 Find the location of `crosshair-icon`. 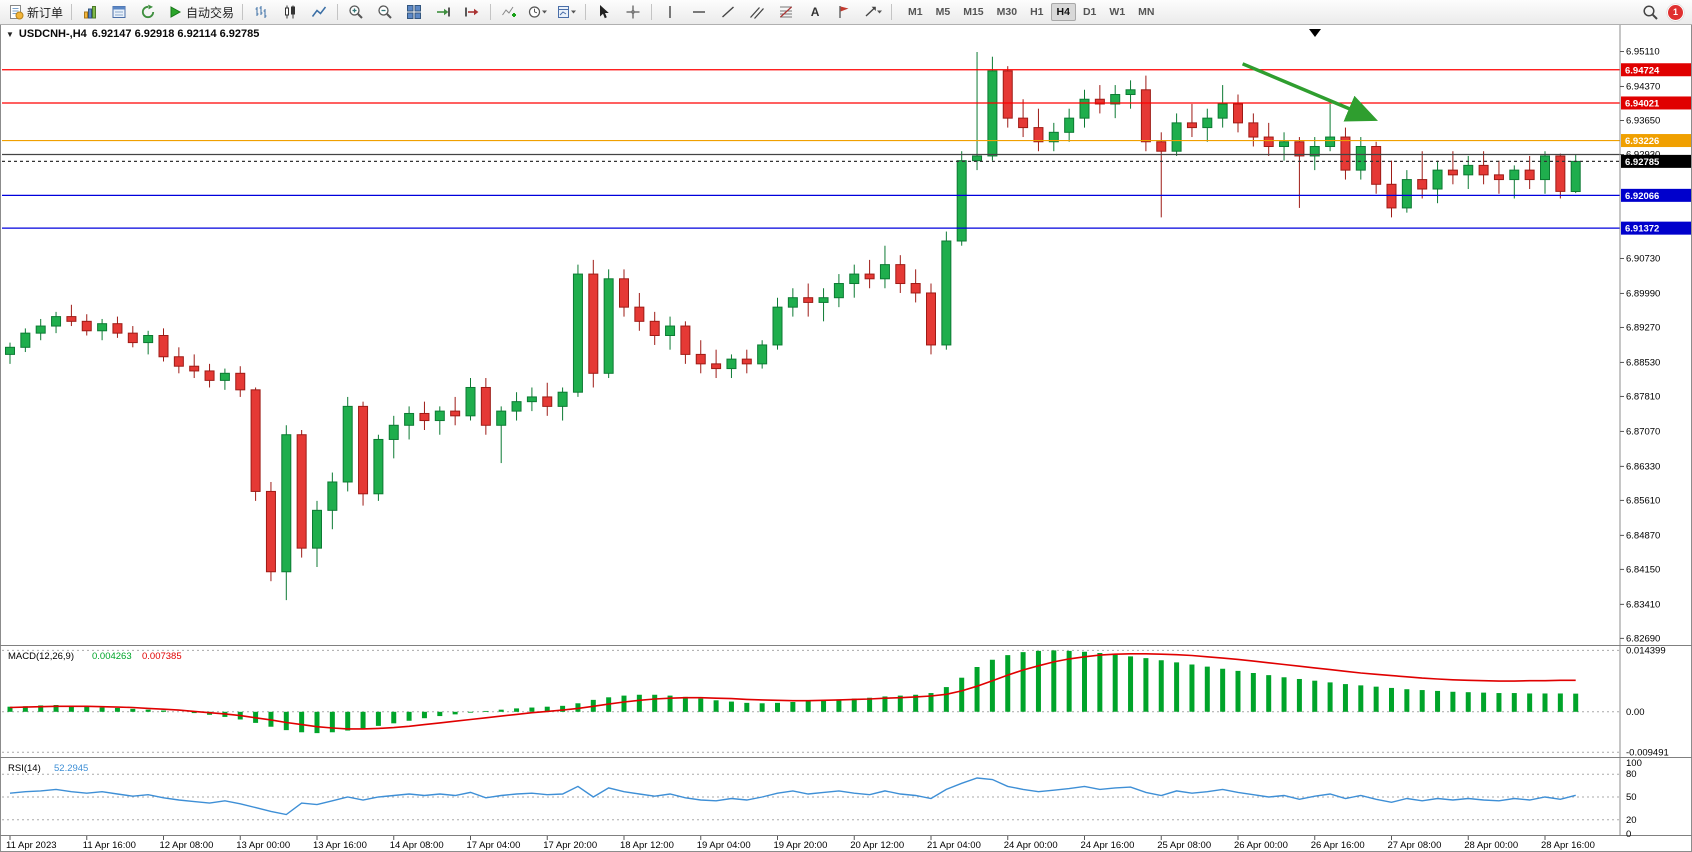

crosshair-icon is located at coordinates (633, 12).